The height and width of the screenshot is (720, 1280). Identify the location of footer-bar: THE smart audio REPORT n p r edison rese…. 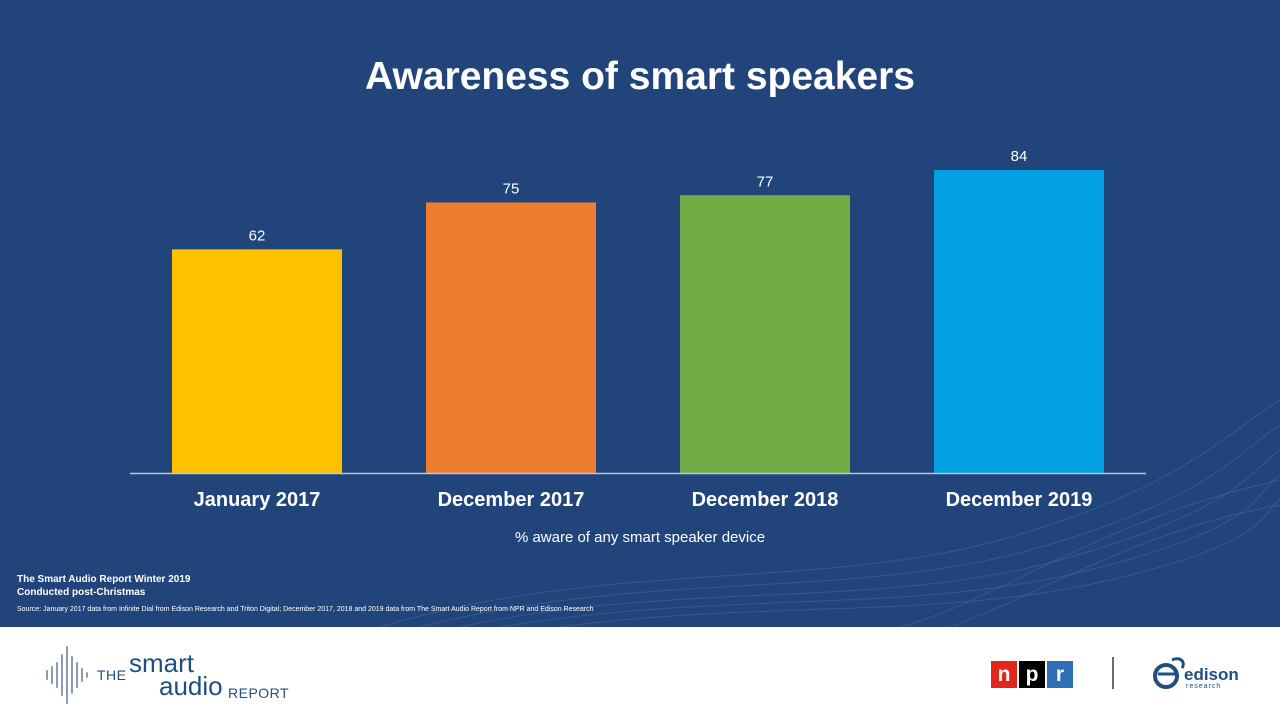
(640, 673).